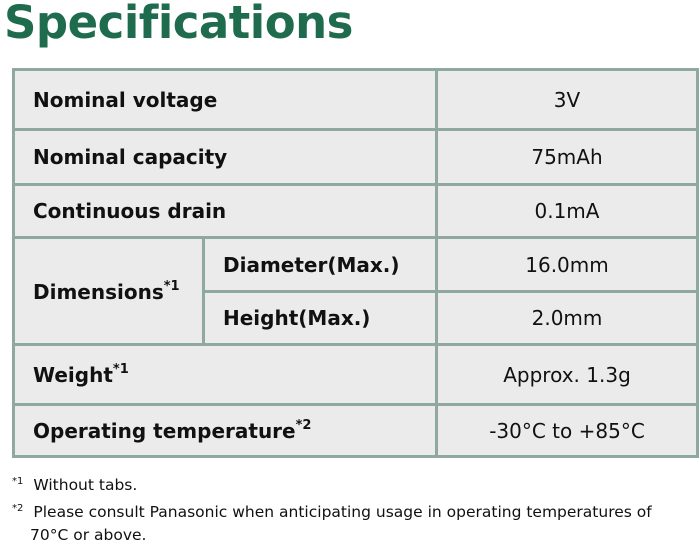 Image resolution: width=700 pixels, height=547 pixels. What do you see at coordinates (320, 264) in the screenshot?
I see `sub-label: Diameter(Max.)` at bounding box center [320, 264].